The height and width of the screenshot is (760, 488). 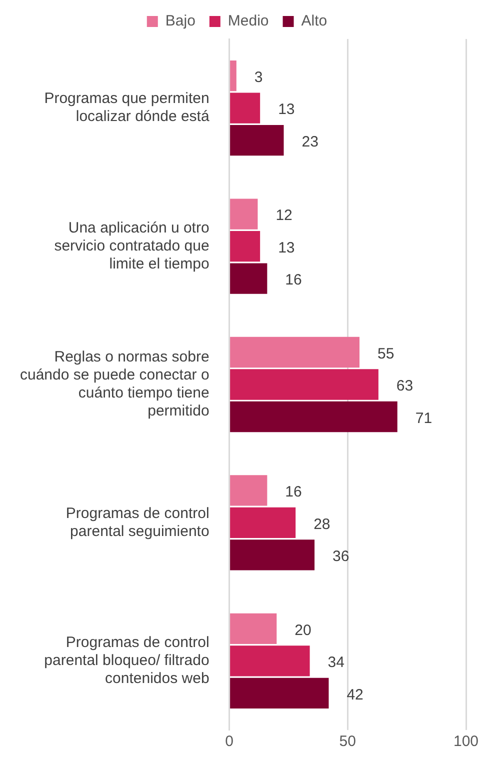 What do you see at coordinates (303, 630) in the screenshot?
I see `data-label: 20` at bounding box center [303, 630].